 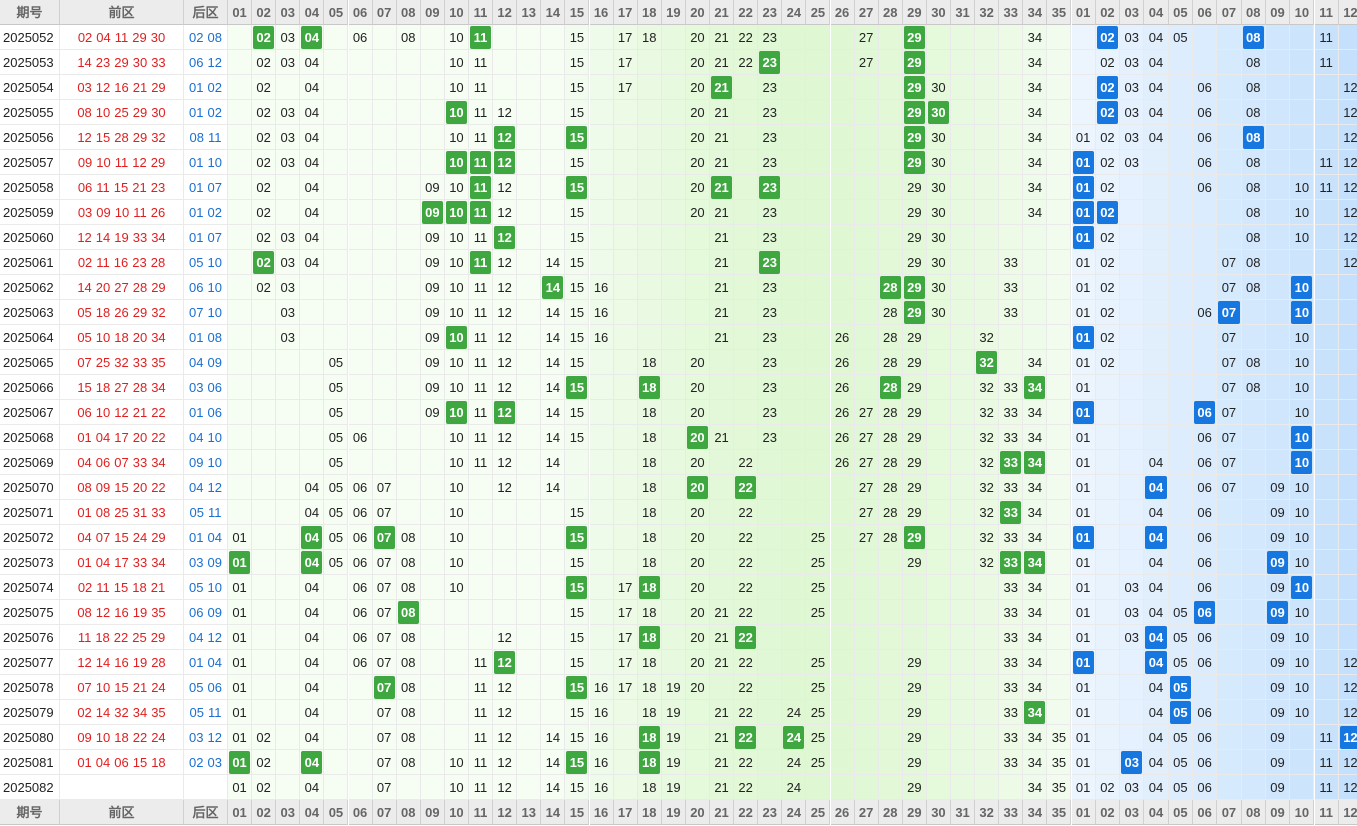 What do you see at coordinates (770, 37) in the screenshot?
I see `front-trend-cell: 23` at bounding box center [770, 37].